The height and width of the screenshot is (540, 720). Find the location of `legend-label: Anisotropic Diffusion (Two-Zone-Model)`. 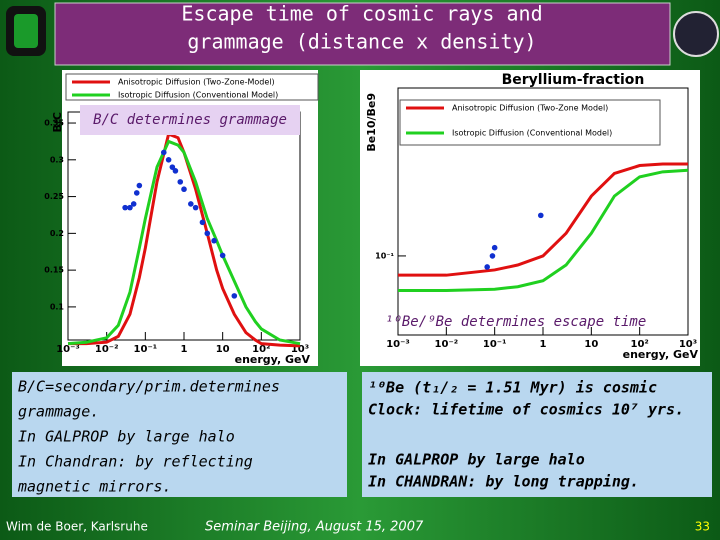

legend-label: Anisotropic Diffusion (Two-Zone-Model) is located at coordinates (196, 82).